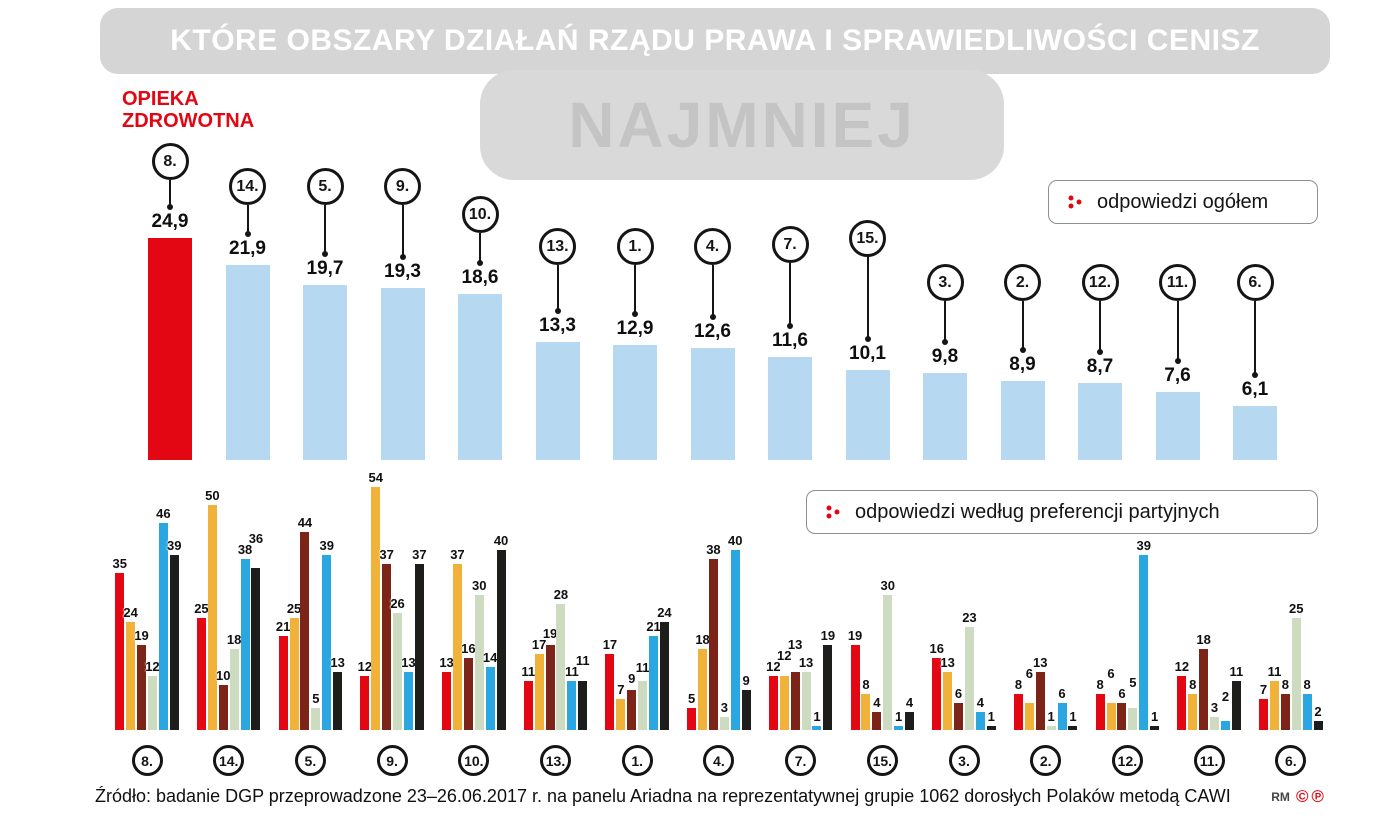 Image resolution: width=1400 pixels, height=836 pixels. What do you see at coordinates (742, 125) in the screenshot?
I see `watermark-text: NAJMNIEJ` at bounding box center [742, 125].